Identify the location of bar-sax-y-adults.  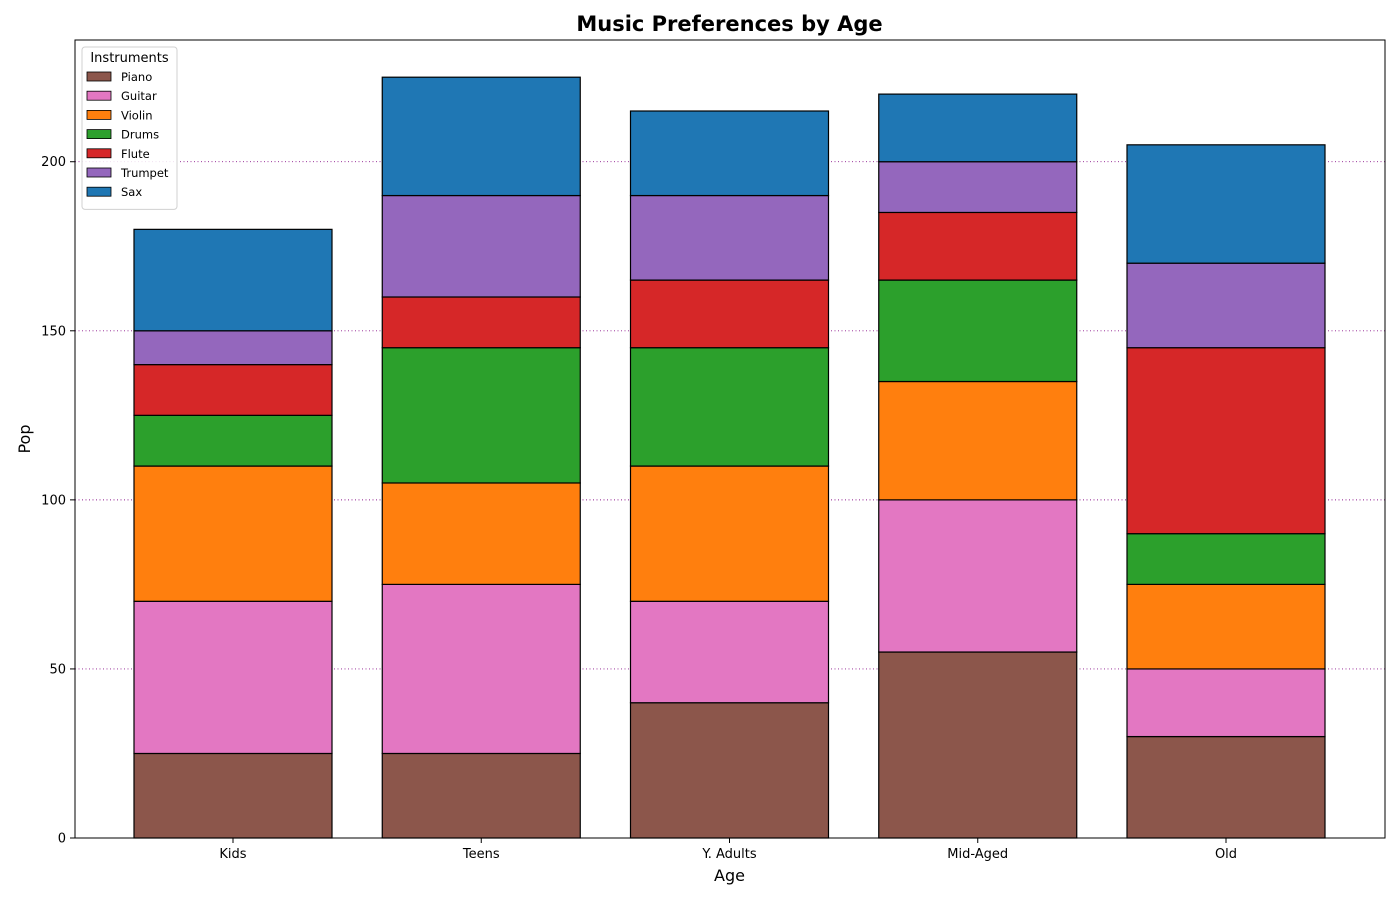
(729, 153).